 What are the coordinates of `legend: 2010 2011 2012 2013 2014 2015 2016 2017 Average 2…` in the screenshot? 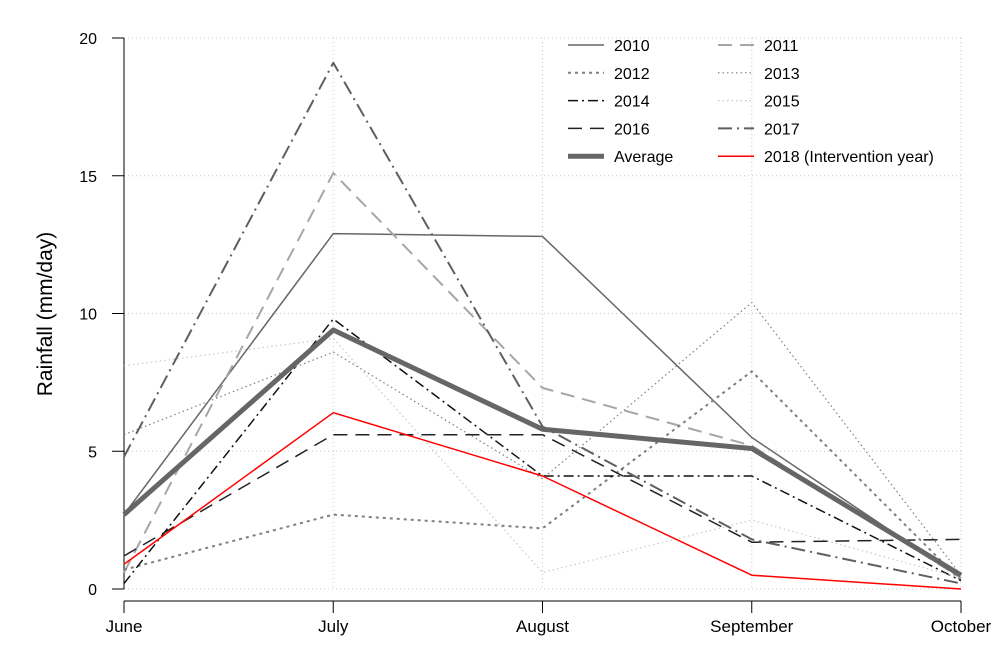 It's located at (751, 102).